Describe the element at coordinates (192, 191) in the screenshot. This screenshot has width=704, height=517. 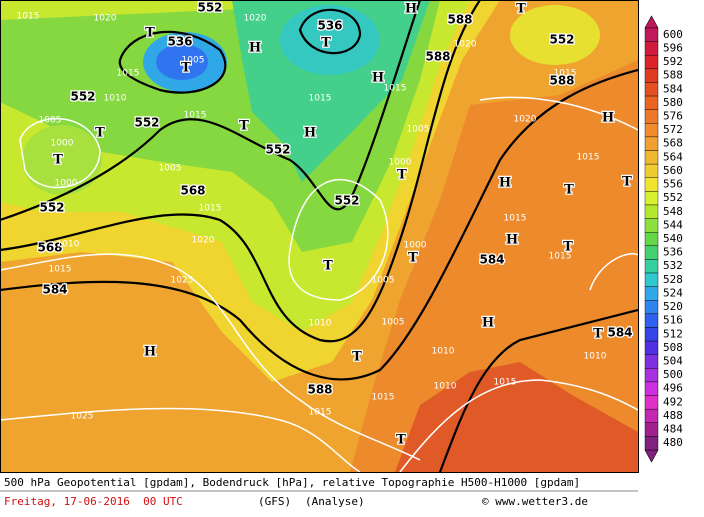
I see `geopotential-label: 568` at that location.